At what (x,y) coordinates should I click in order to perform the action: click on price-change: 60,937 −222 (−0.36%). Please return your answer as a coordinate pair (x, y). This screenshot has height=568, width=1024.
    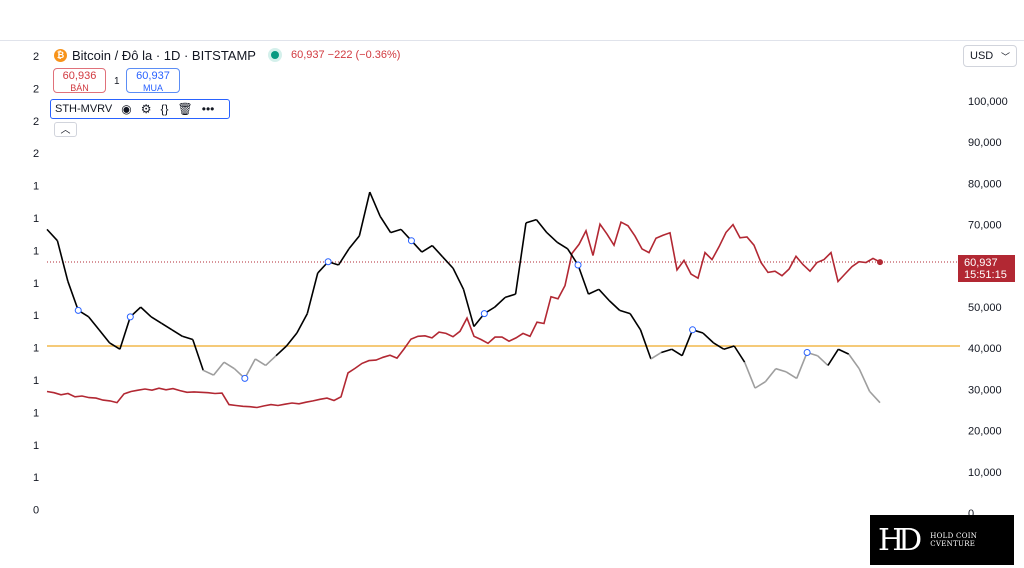
    Looking at the image, I should click on (345, 55).